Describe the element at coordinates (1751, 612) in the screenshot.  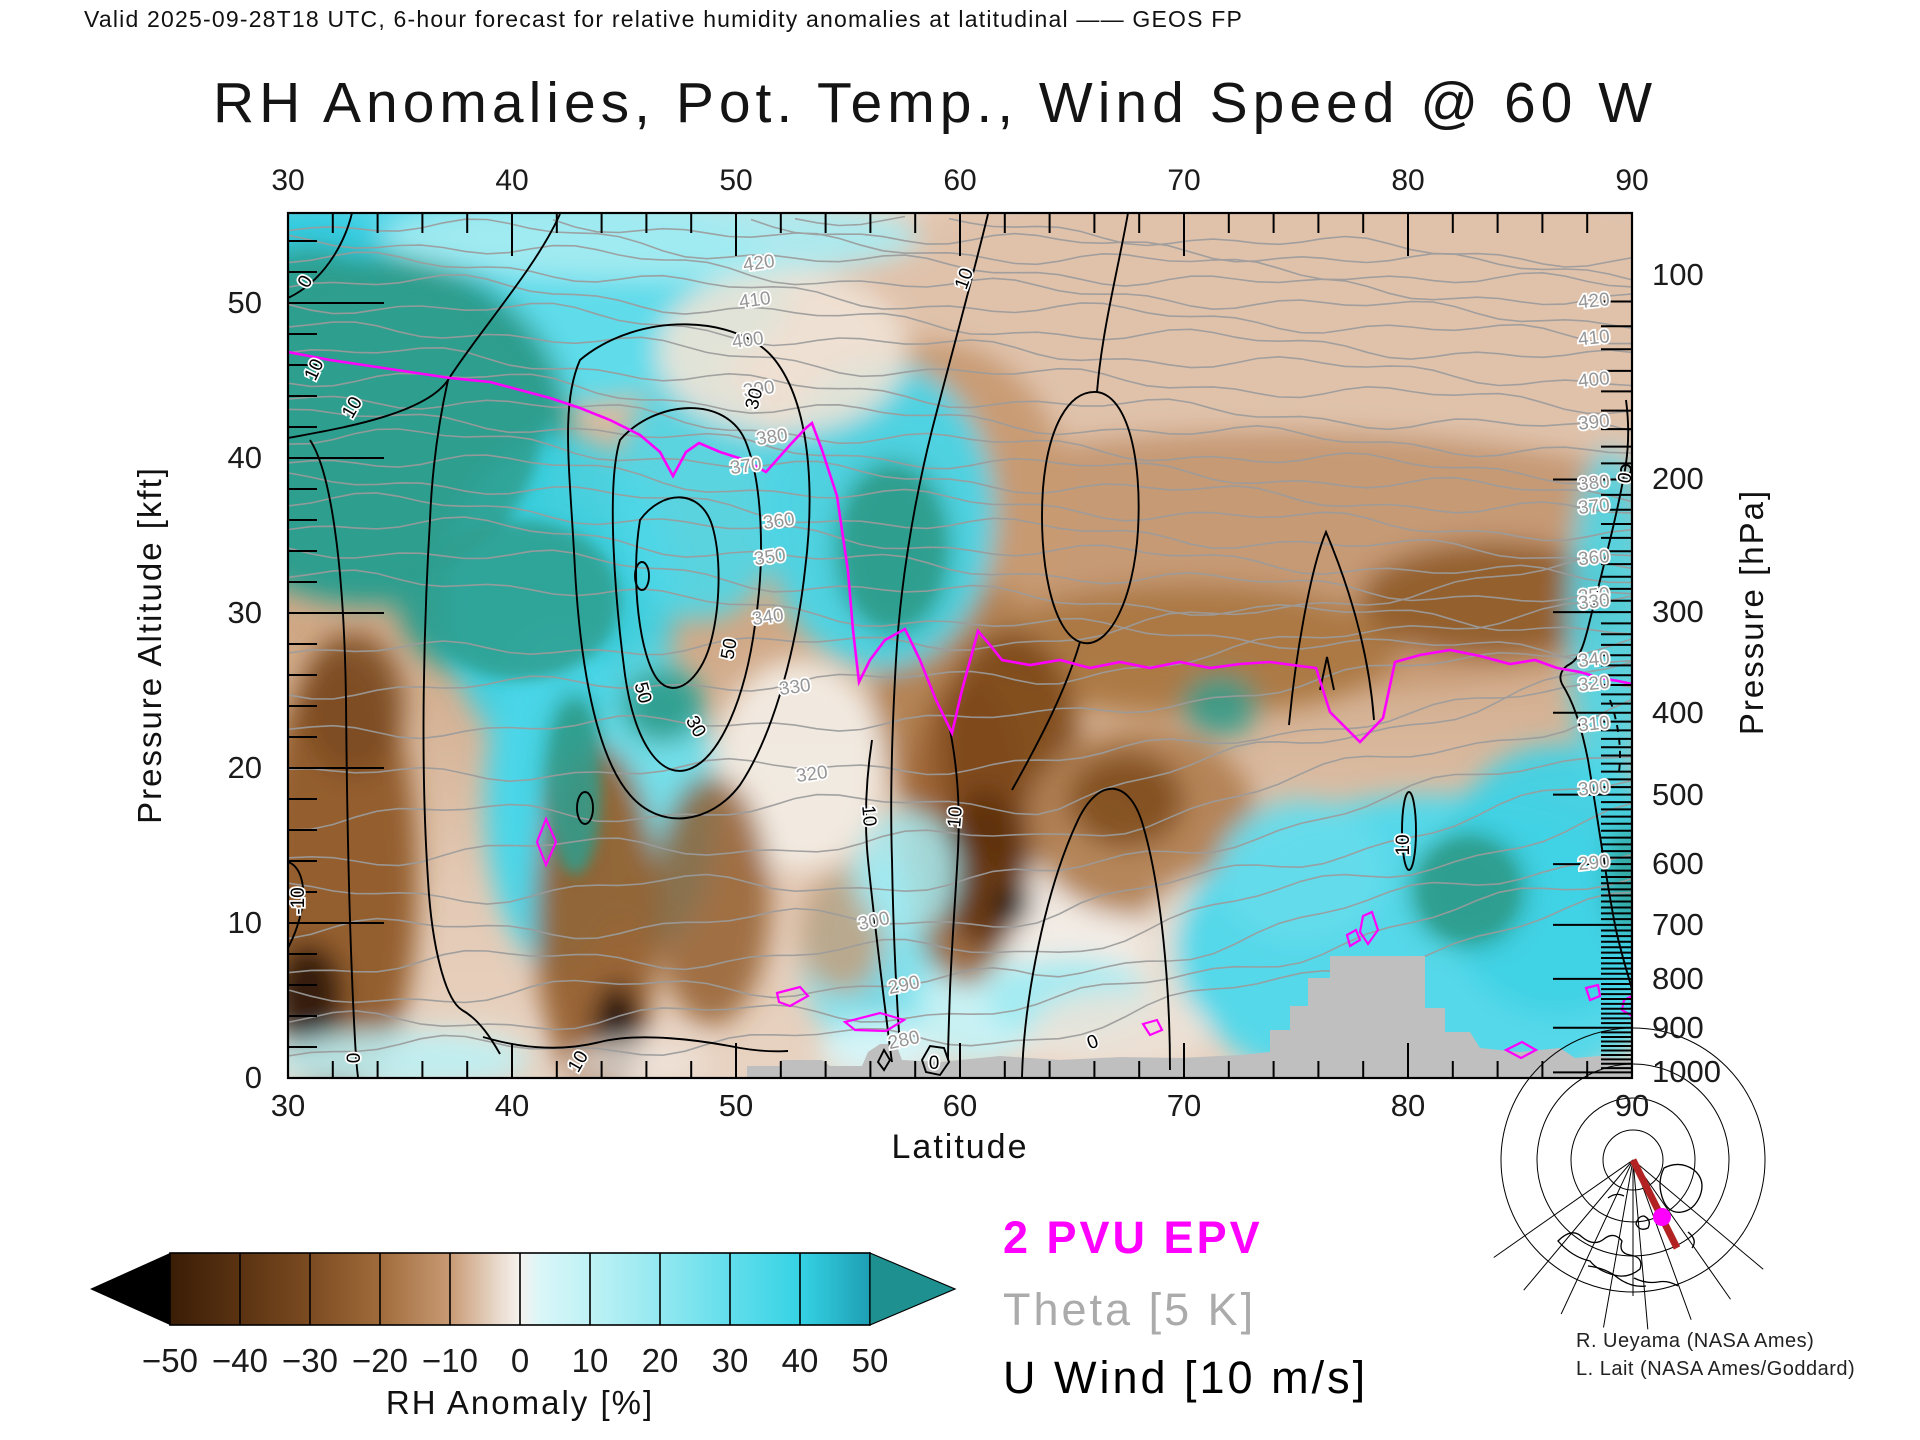
I see `y-right-axis-title: Pressure [hPa]` at that location.